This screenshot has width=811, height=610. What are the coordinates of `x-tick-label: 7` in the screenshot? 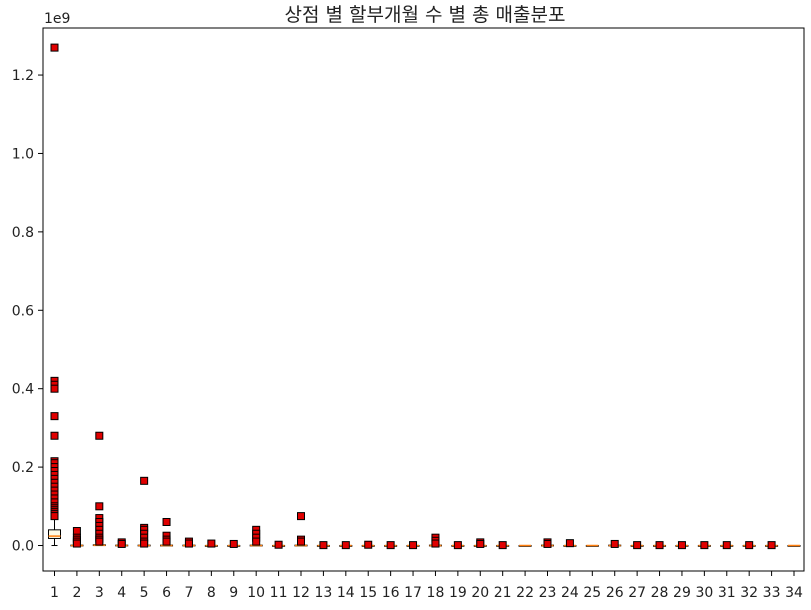 It's located at (188, 593).